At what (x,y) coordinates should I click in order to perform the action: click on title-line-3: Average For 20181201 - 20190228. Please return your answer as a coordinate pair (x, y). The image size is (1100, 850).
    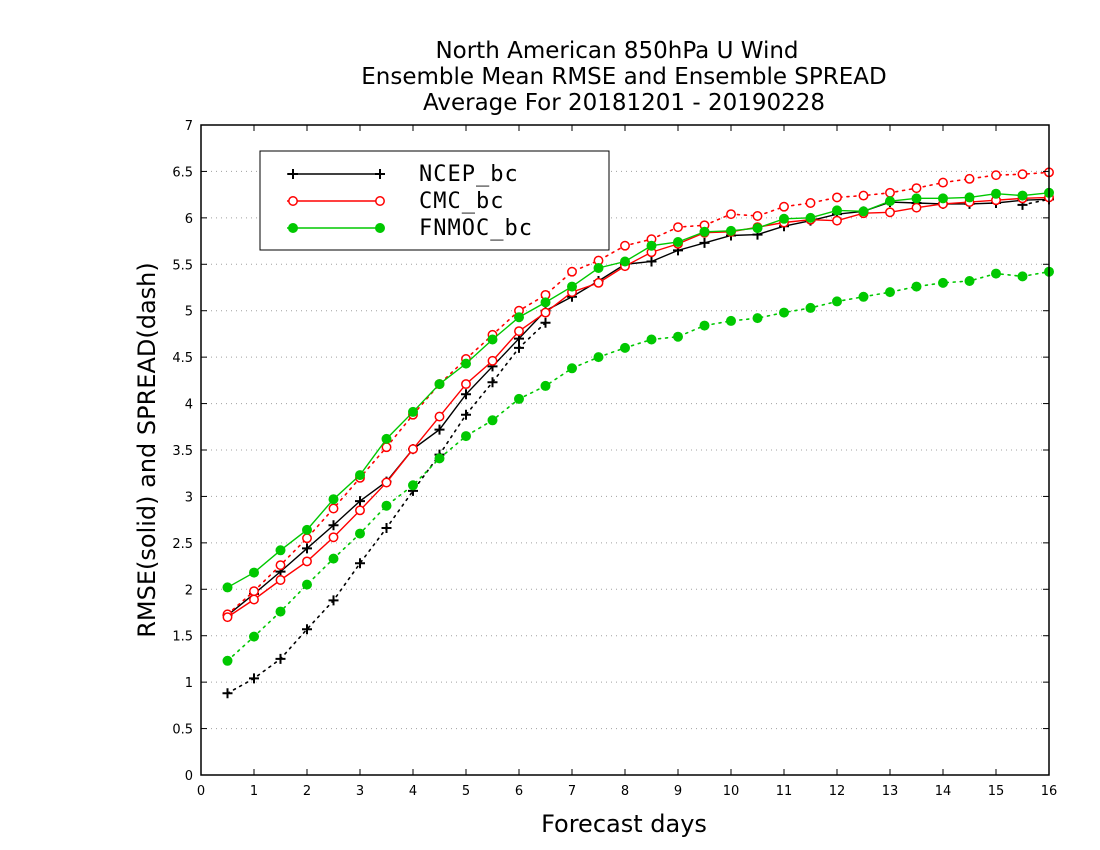
    Looking at the image, I should click on (624, 103).